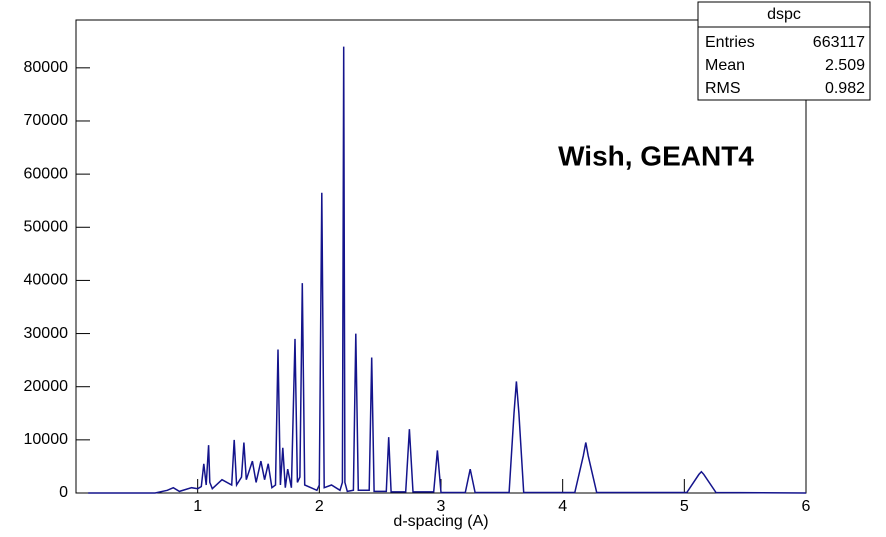  Describe the element at coordinates (725, 65) in the screenshot. I see `stats-label: Mean` at that location.